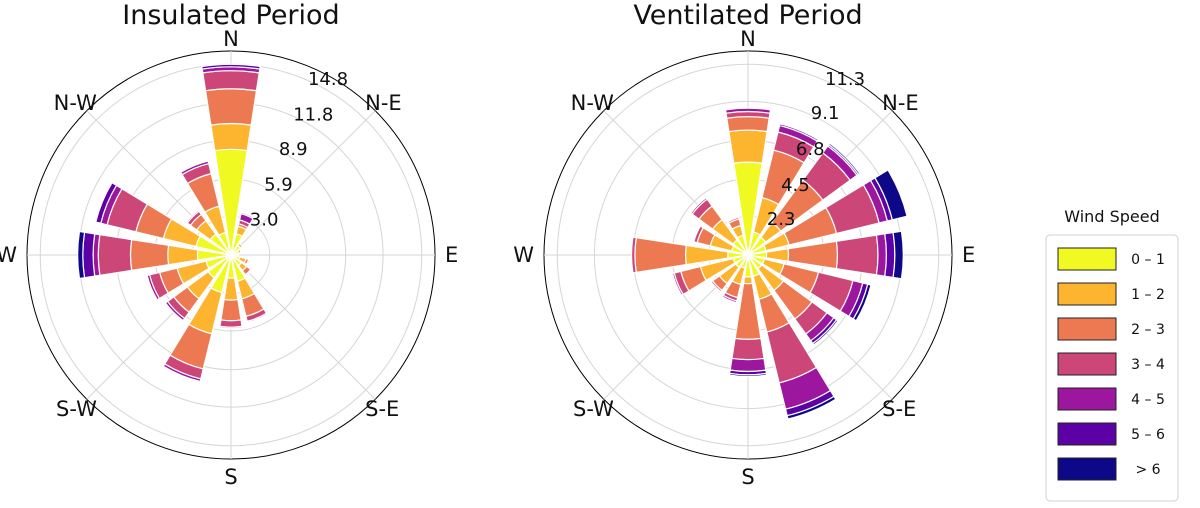  I want to click on radial-tick-labels: 2.3 4.5 6.8 9.1 11.3, so click(816, 149).